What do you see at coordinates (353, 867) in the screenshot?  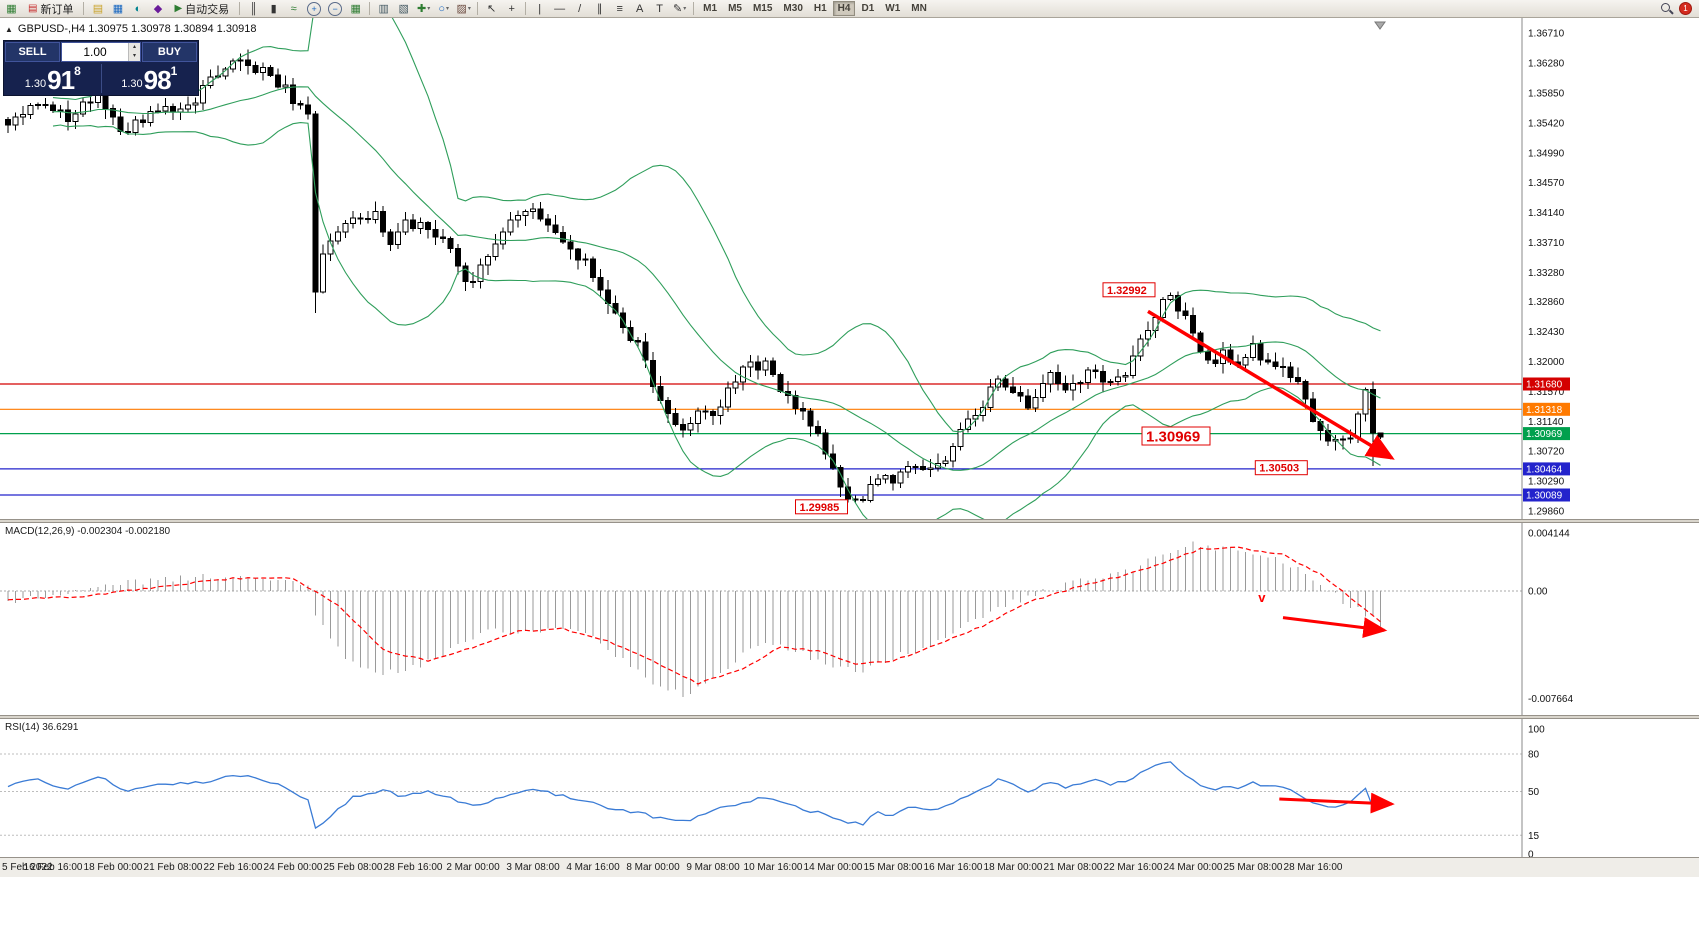 I see `time-label: 25 Feb 08:00` at bounding box center [353, 867].